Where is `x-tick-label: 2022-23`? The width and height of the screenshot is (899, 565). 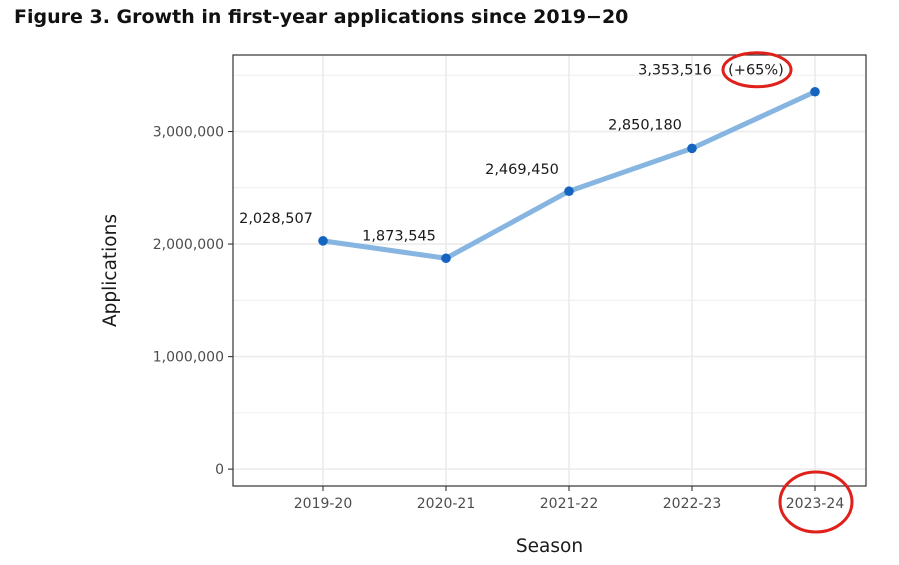
x-tick-label: 2022-23 is located at coordinates (692, 504).